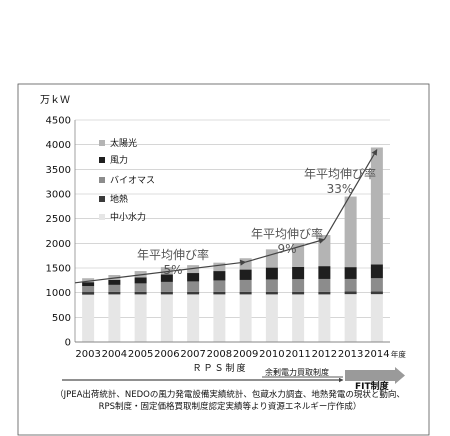 This screenshot has width=450, height=436. I want to click on x-tick-label: 2010, so click(271, 354).